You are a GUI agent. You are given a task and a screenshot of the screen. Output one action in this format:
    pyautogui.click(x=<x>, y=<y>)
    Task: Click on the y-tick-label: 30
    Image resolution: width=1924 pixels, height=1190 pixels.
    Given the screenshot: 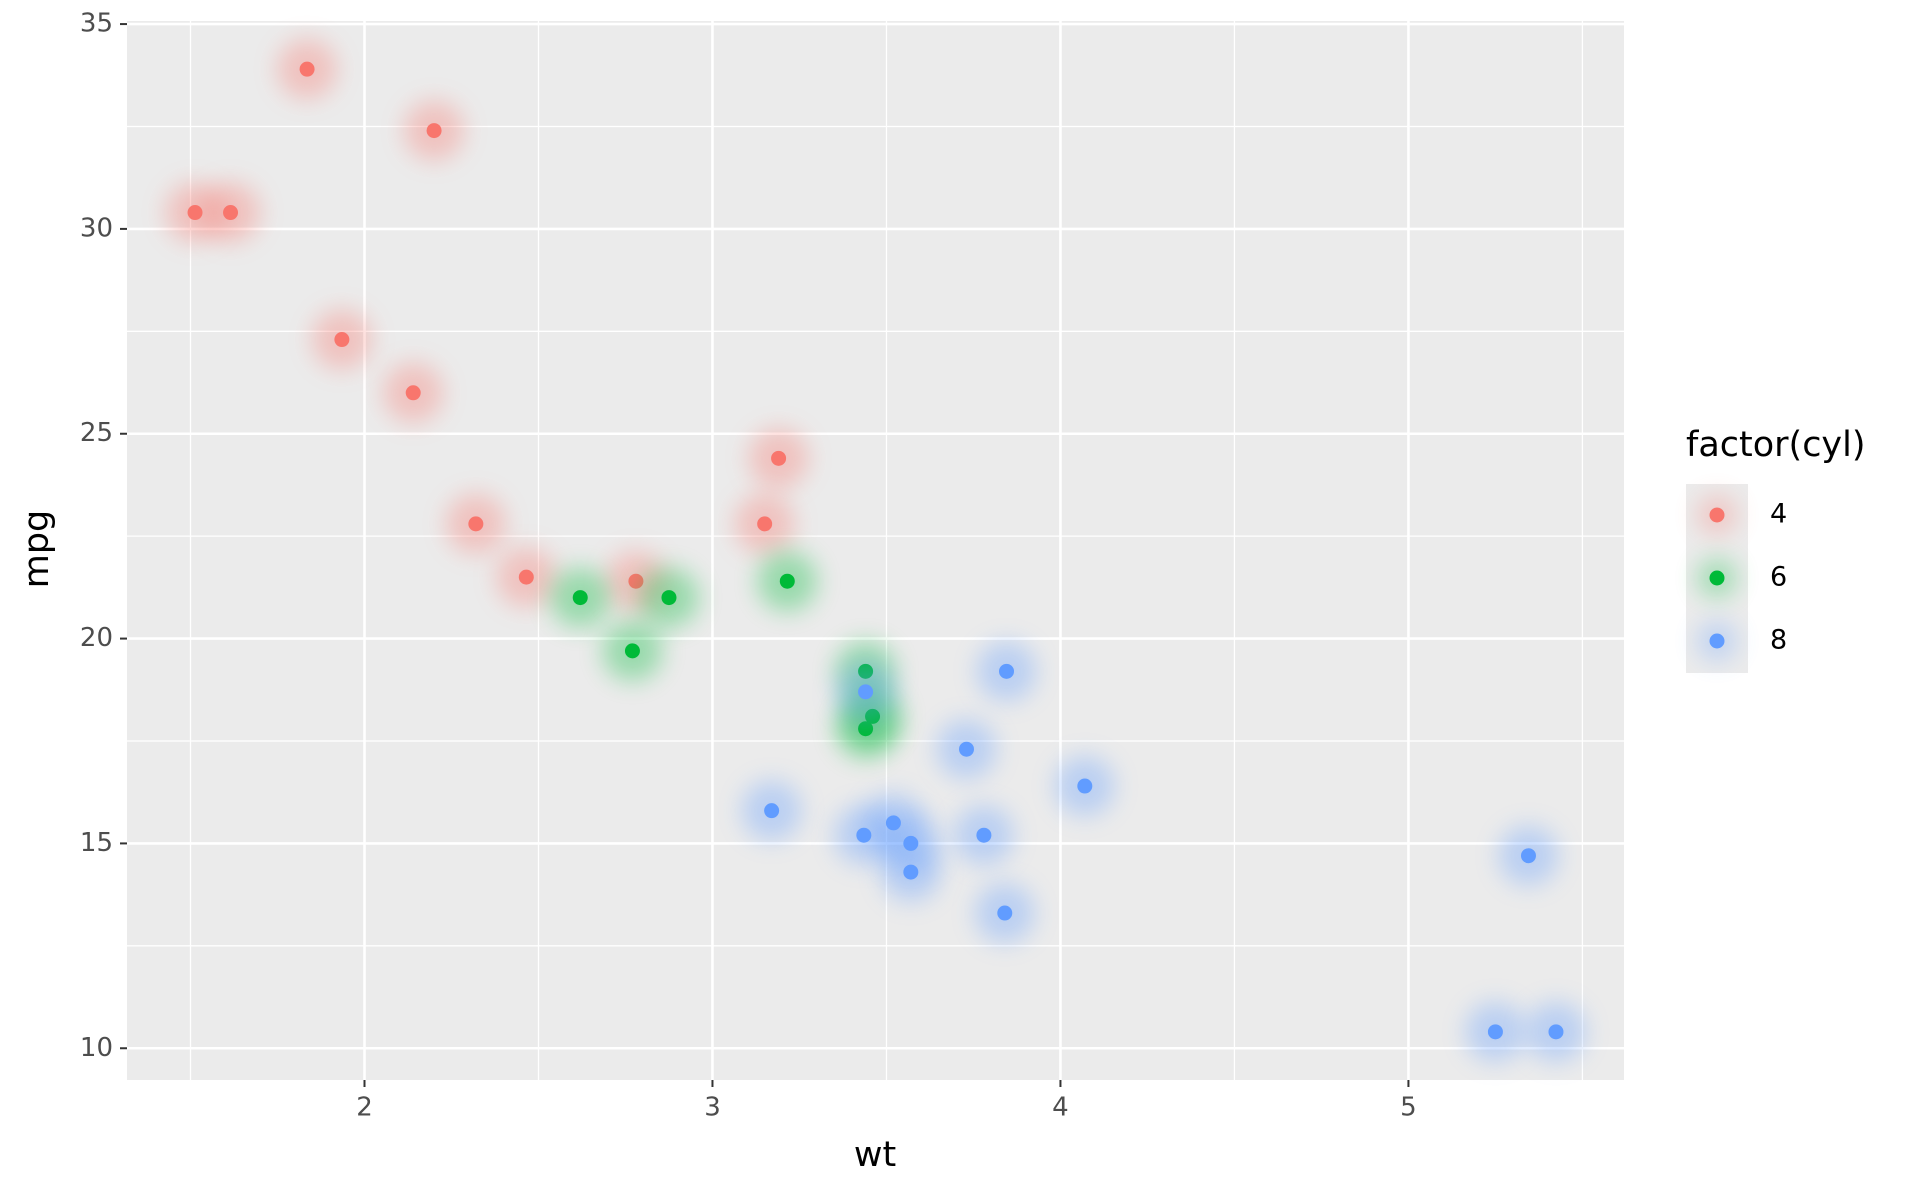 What is the action you would take?
    pyautogui.click(x=96, y=228)
    